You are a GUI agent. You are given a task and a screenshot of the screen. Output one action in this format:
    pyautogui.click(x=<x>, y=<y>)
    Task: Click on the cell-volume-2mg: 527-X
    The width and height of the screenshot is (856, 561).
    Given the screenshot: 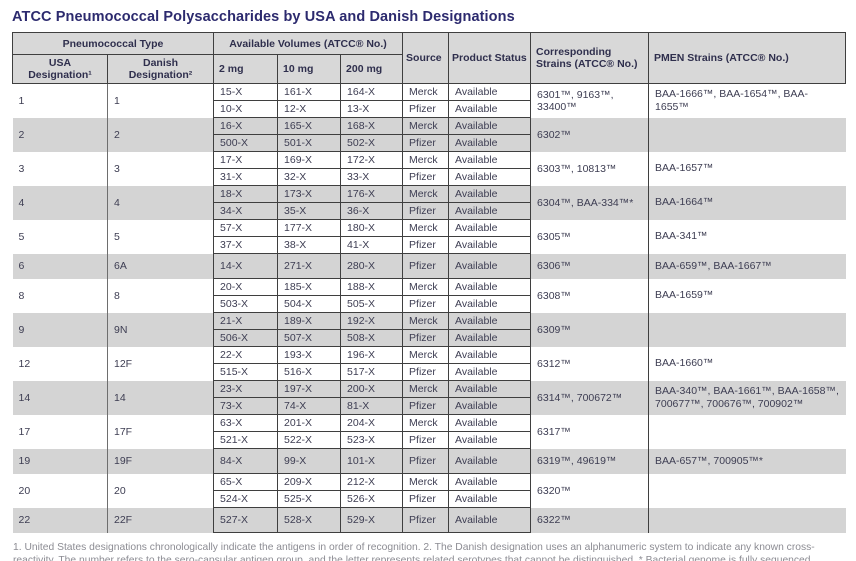 What is the action you would take?
    pyautogui.click(x=246, y=520)
    